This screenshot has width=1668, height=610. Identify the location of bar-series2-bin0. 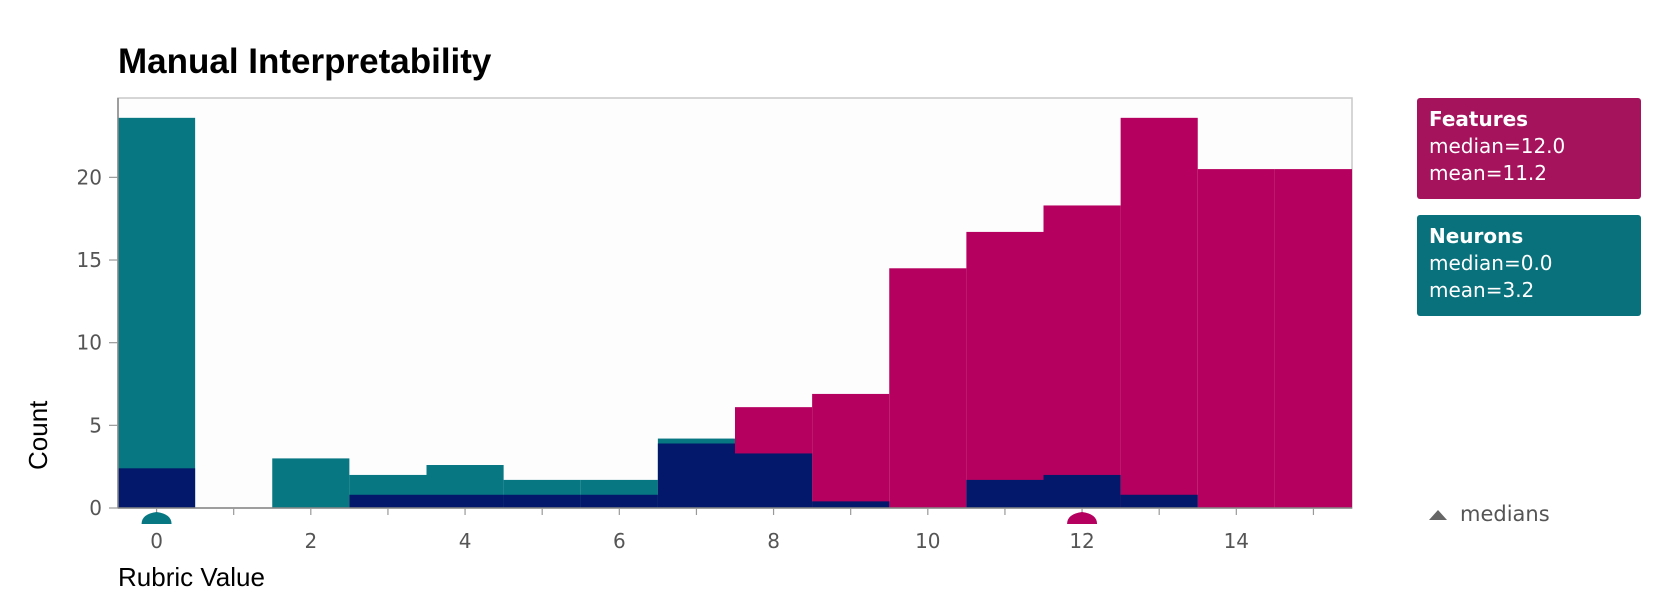
(157, 488).